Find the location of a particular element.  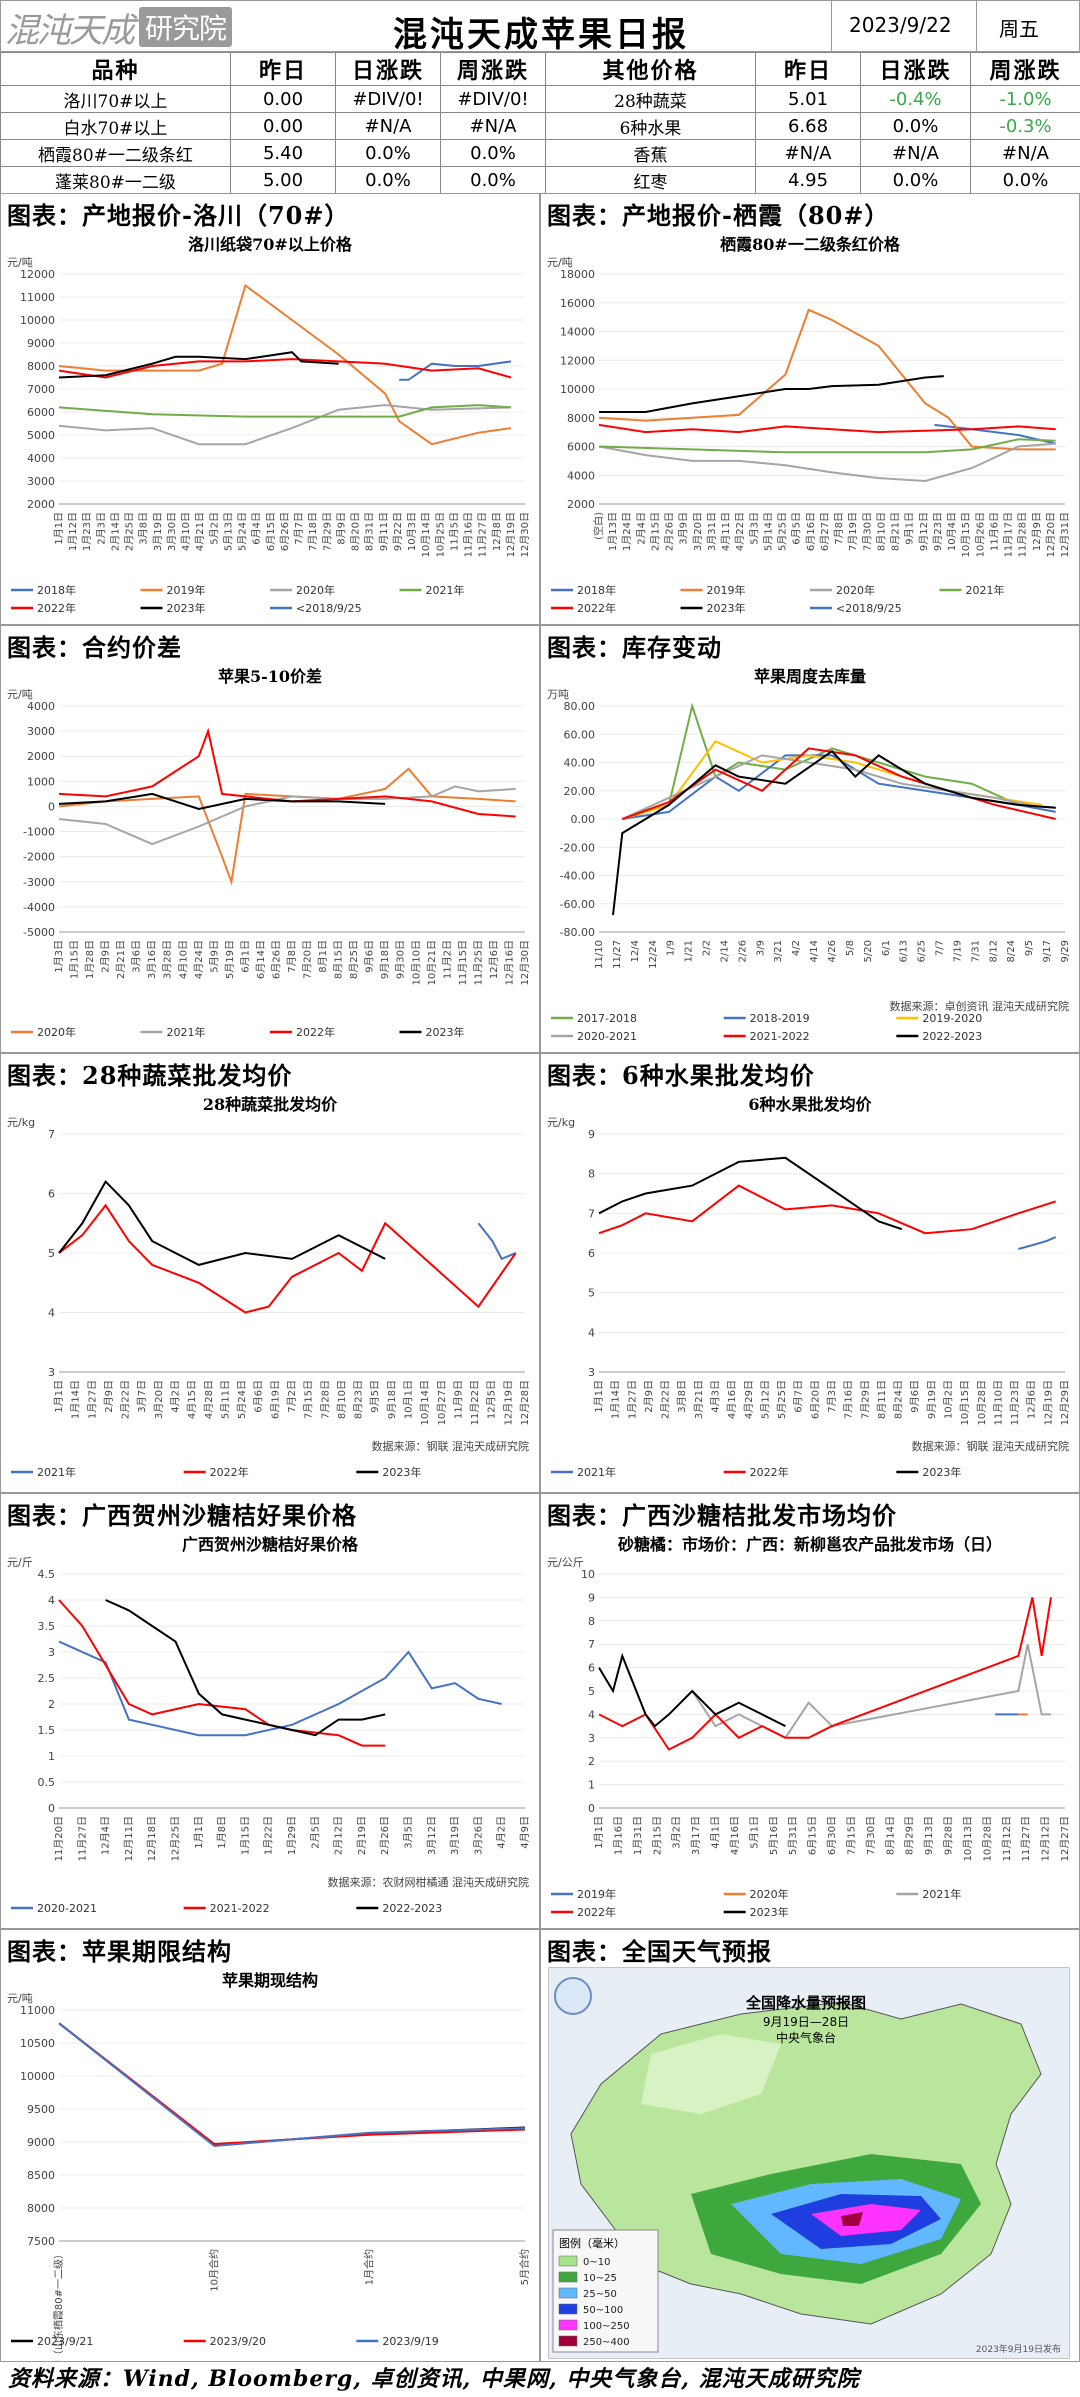

y-tick-label: 7500 is located at coordinates (41, 2241).